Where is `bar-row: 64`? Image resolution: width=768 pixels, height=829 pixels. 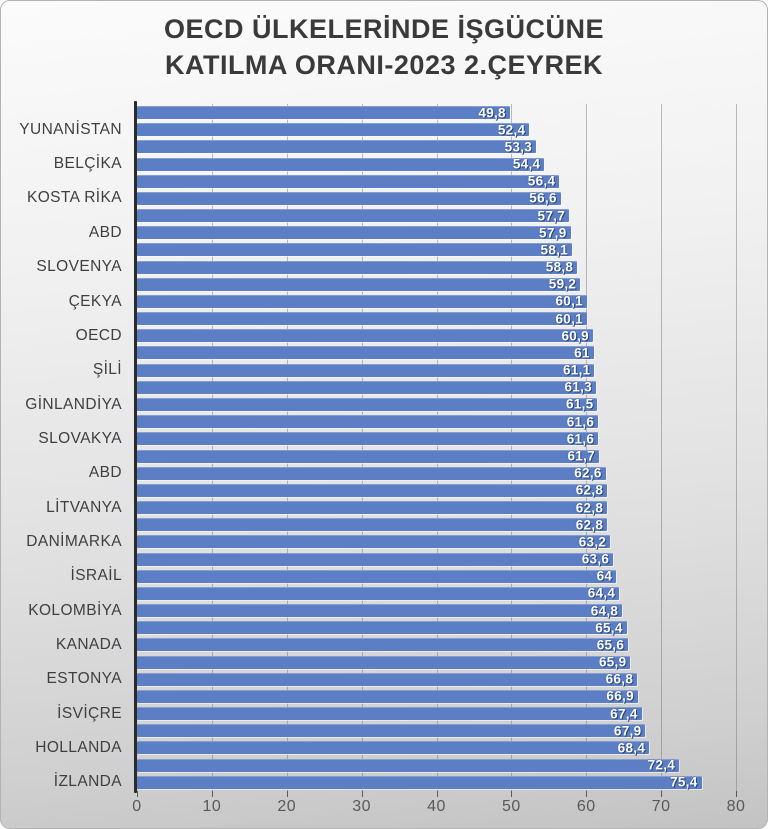
bar-row: 64 is located at coordinates (436, 576).